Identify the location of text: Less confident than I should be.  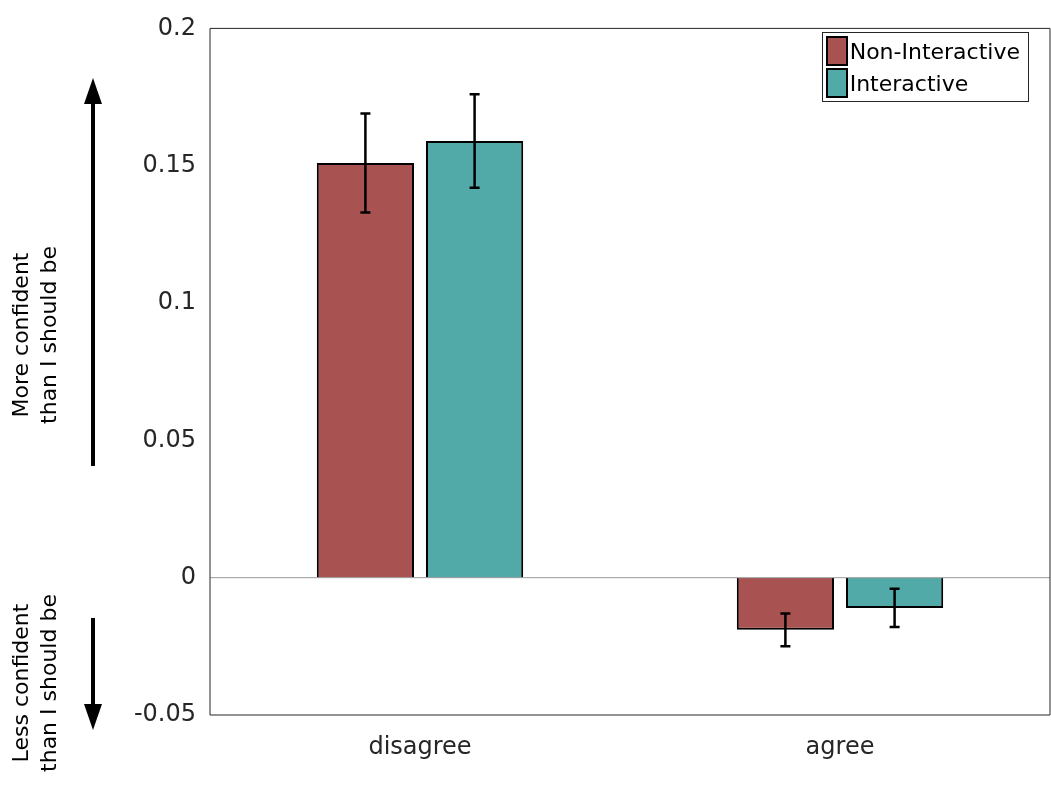
(34, 683).